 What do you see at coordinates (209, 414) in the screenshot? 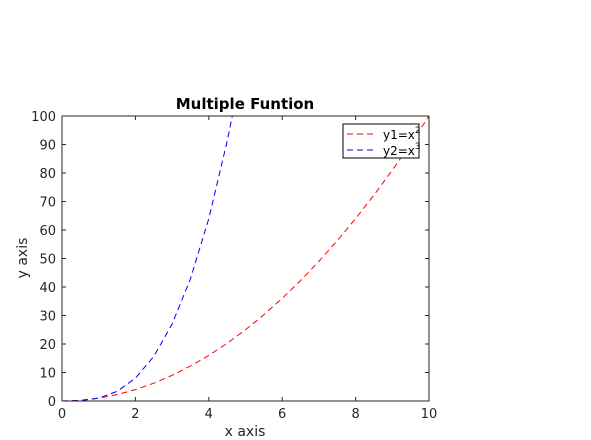
I see `x-tick-label: 4` at bounding box center [209, 414].